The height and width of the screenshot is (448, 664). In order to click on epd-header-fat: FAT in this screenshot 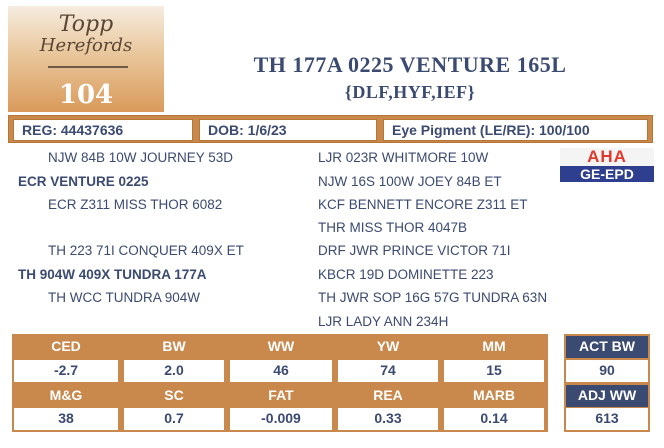, I will do `click(281, 395)`.